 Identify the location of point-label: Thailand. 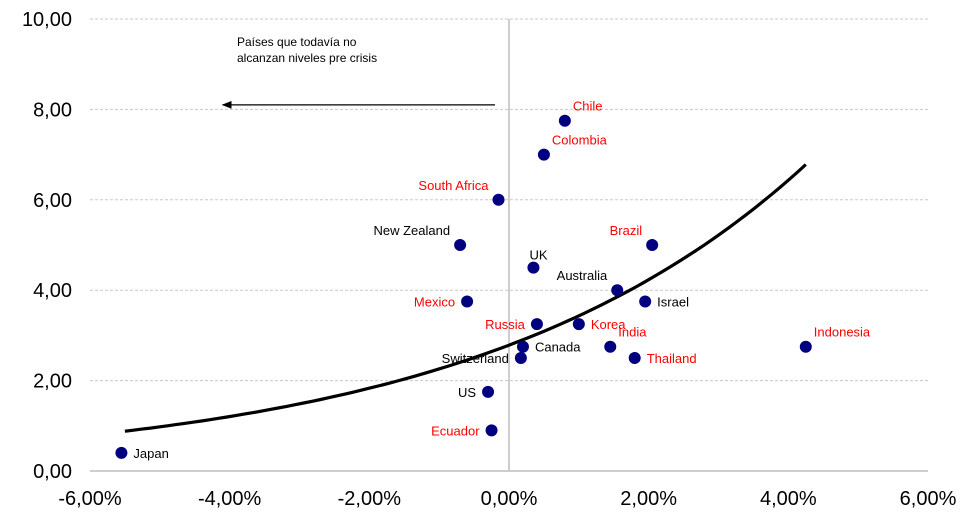
(672, 358).